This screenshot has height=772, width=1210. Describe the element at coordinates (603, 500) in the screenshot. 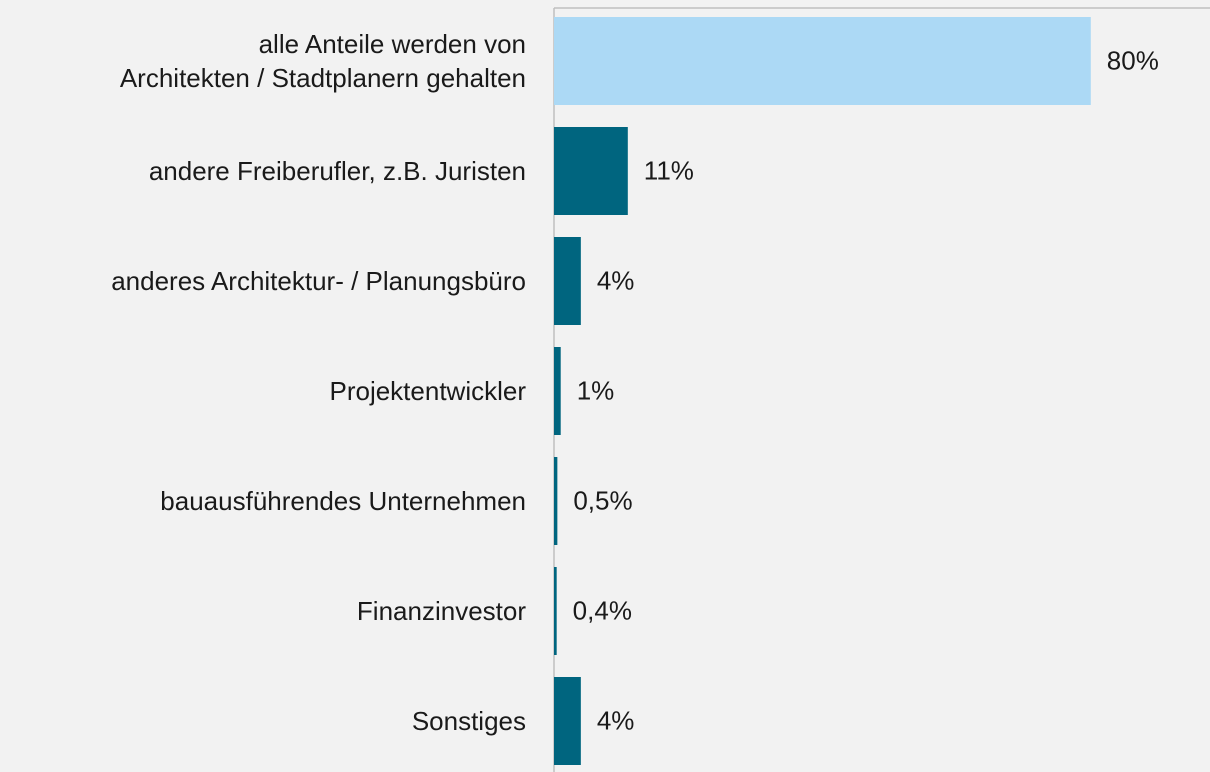

I see `value-label: 0,5%` at that location.